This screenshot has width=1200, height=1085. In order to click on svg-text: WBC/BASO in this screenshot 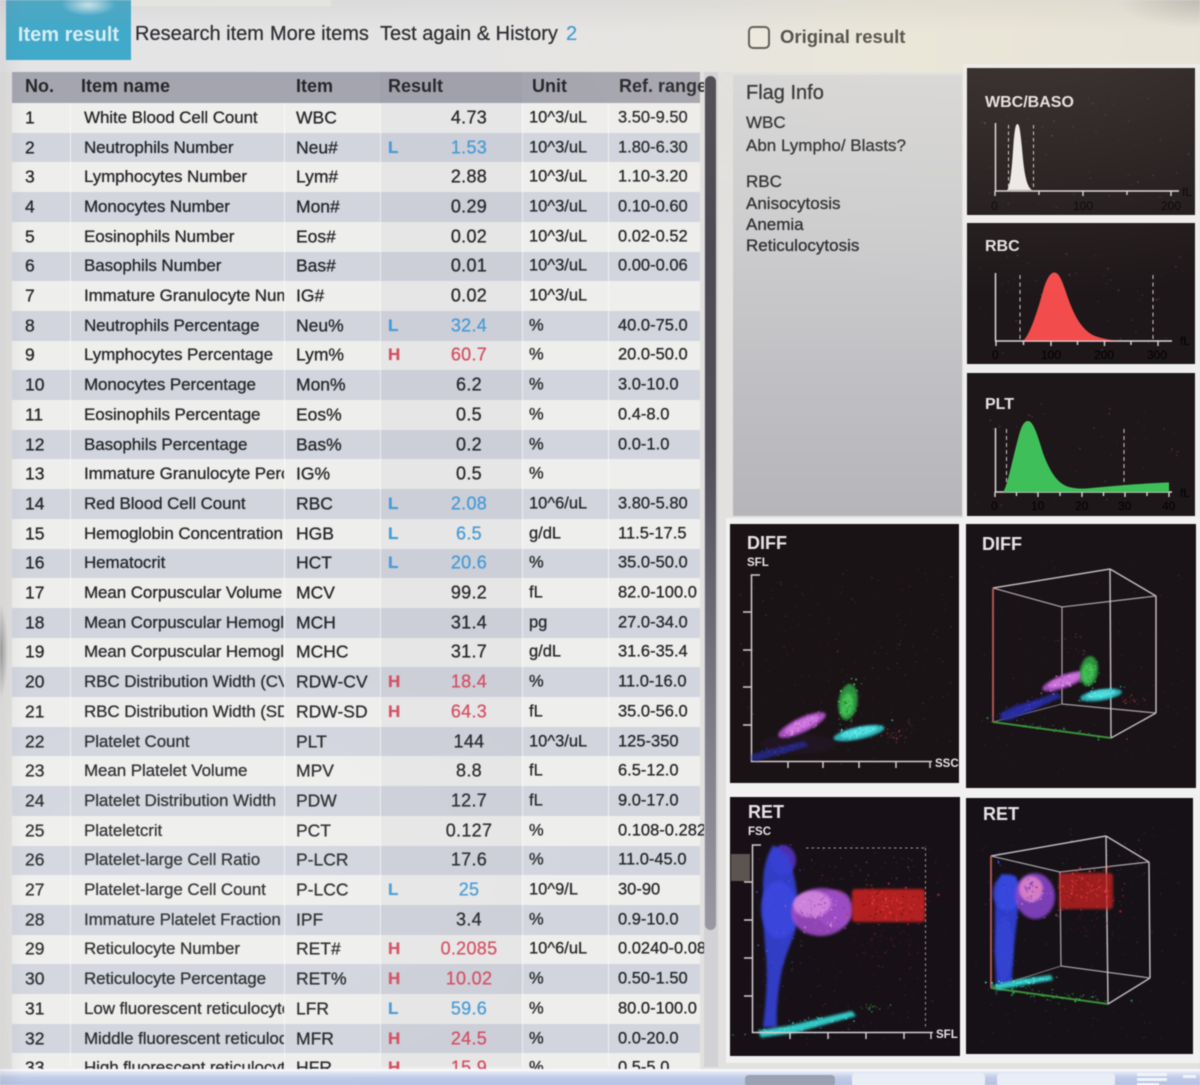, I will do `click(1029, 102)`.